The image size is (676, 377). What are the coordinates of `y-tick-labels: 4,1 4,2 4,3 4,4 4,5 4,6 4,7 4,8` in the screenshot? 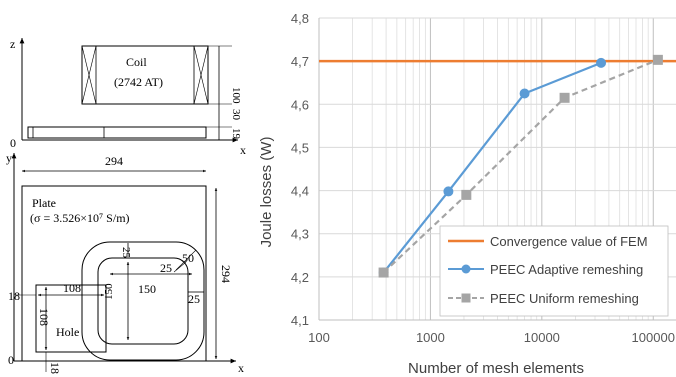 It's located at (300, 169).